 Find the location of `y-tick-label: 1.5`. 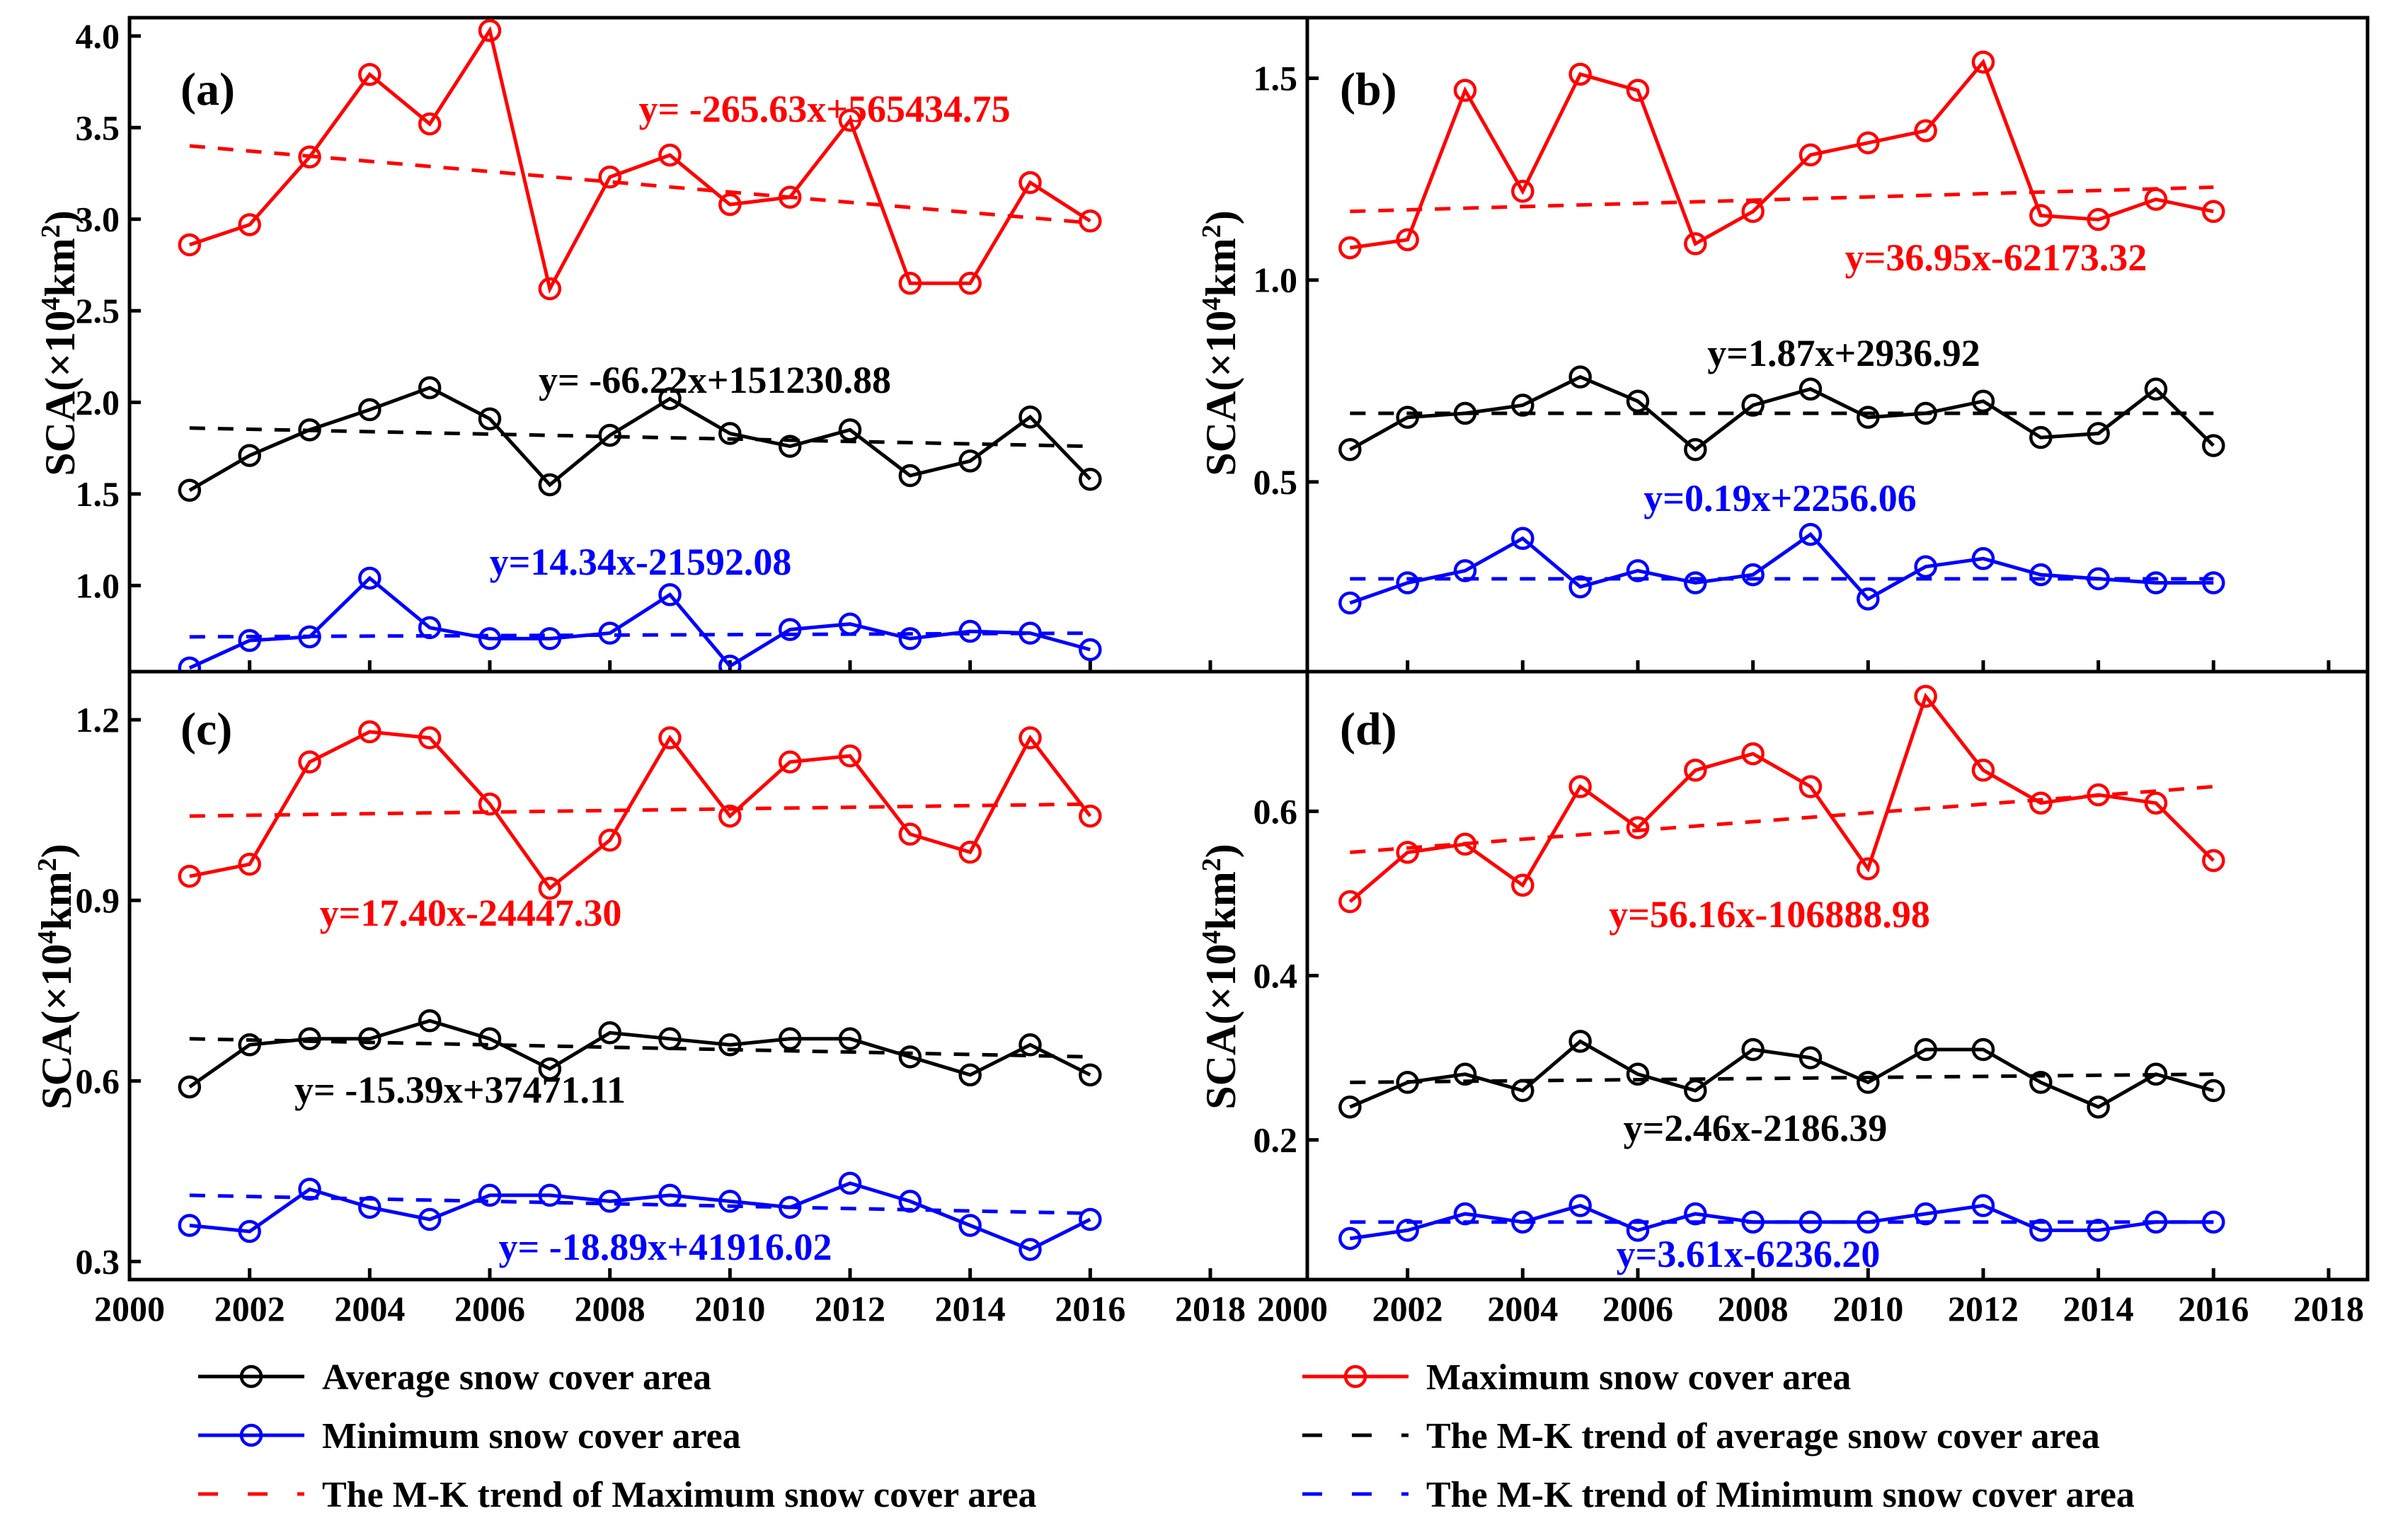

y-tick-label: 1.5 is located at coordinates (98, 494).